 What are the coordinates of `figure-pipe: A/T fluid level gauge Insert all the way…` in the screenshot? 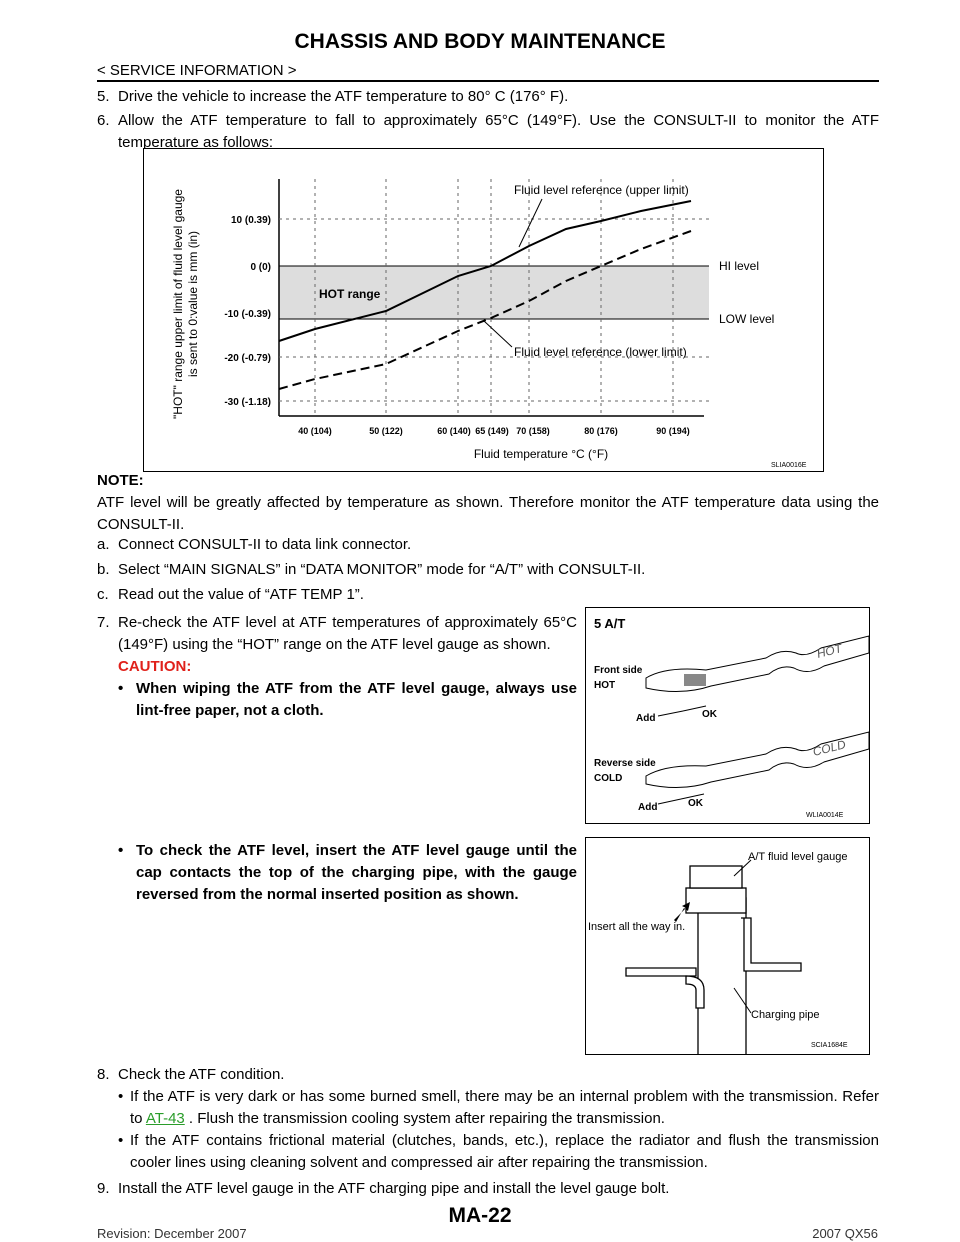 It's located at (727, 946).